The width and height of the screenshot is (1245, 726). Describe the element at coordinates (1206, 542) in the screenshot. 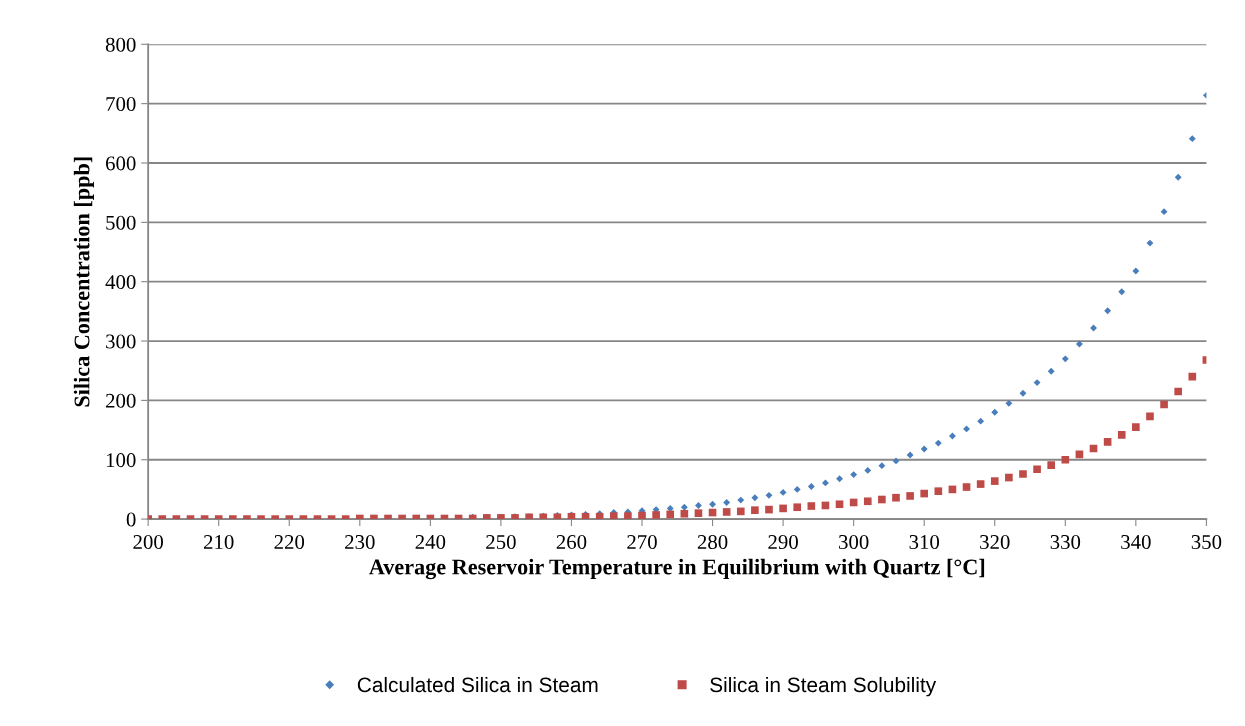

I see `x-tick-label: 350` at that location.